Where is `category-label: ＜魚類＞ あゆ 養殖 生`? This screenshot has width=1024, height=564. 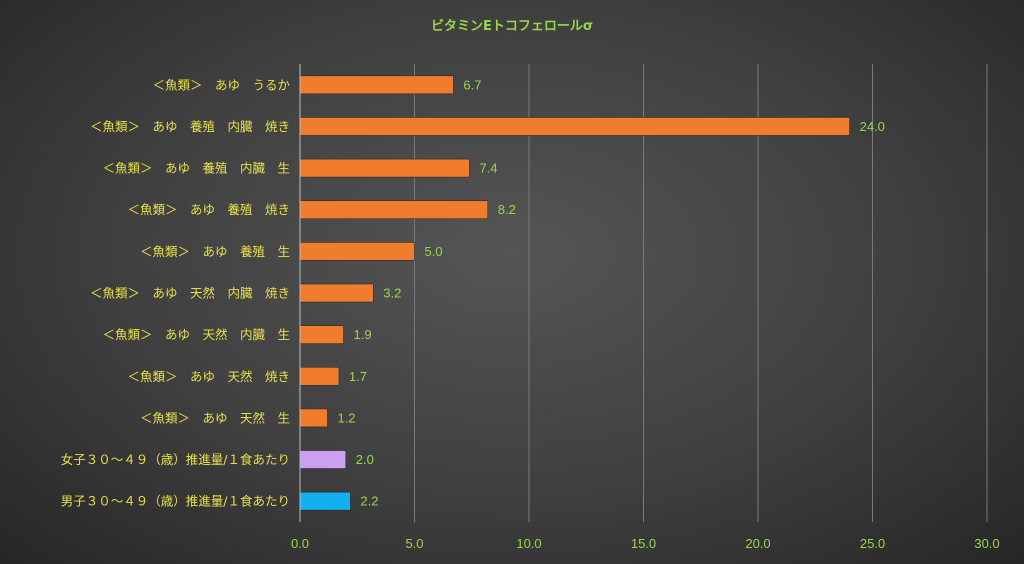 category-label: ＜魚類＞ あゆ 養殖 生 is located at coordinates (215, 251).